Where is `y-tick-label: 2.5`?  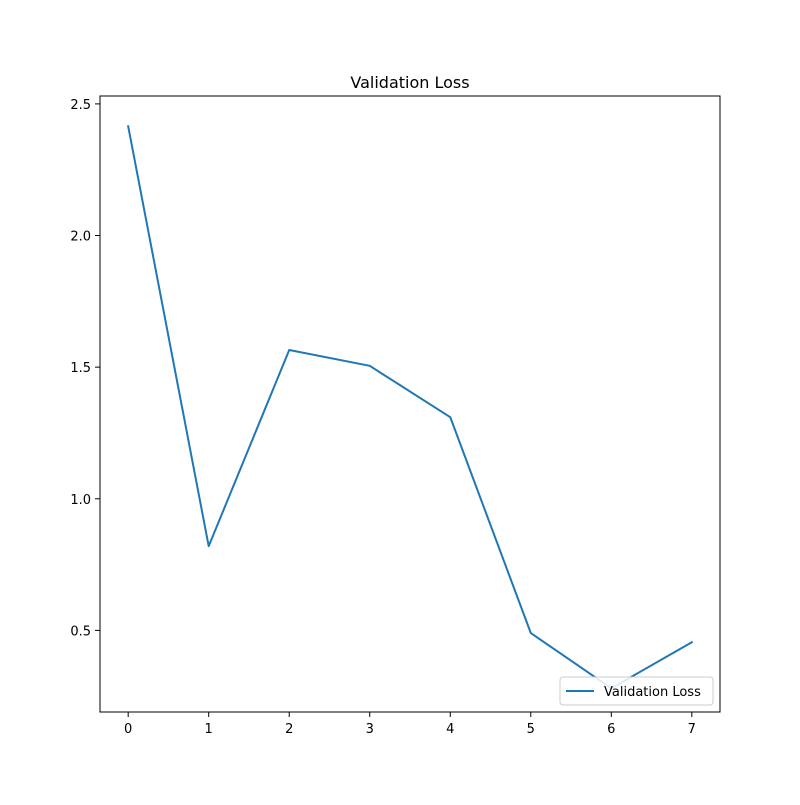 y-tick-label: 2.5 is located at coordinates (80, 105).